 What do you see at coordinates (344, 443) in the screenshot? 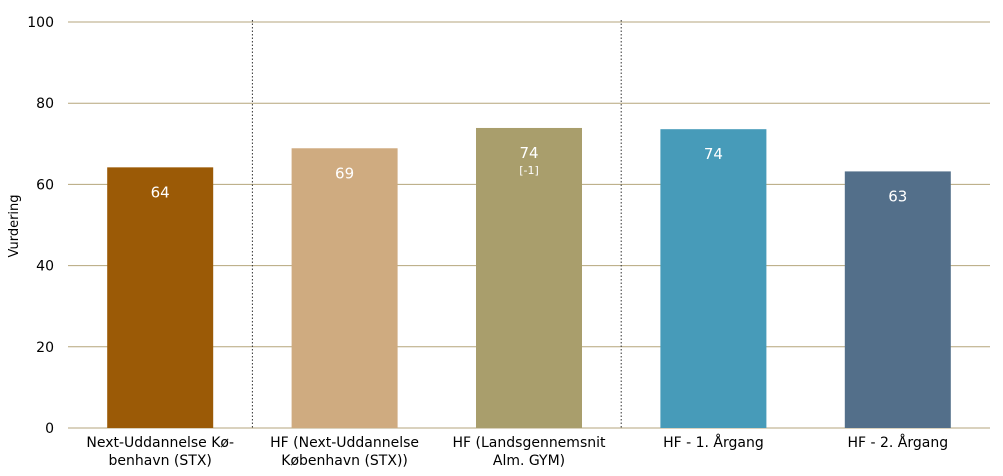
I see `x-category-label: HF (Next-Uddannelse` at bounding box center [344, 443].